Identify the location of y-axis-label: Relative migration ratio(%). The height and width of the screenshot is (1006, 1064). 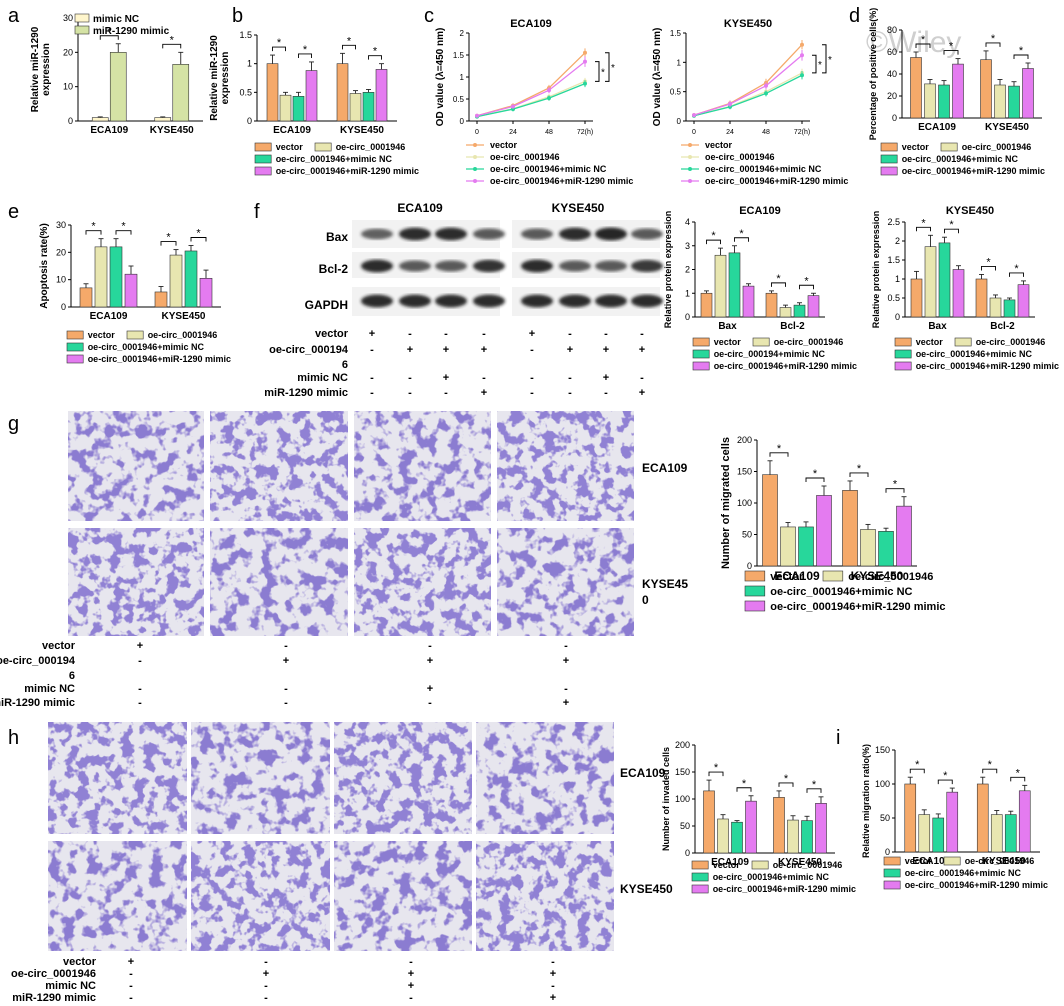
(866, 801).